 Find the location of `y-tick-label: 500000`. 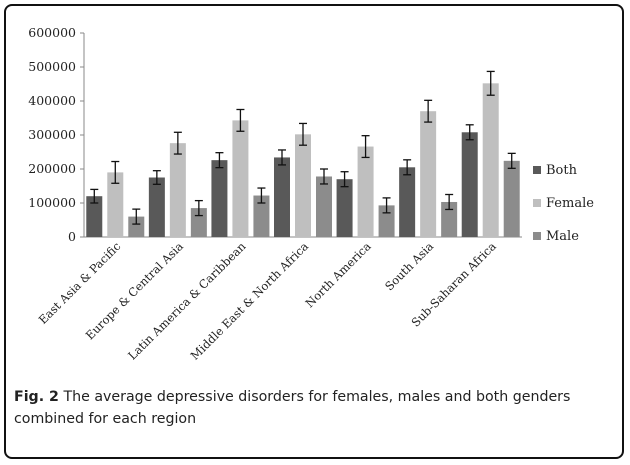

y-tick-label: 500000 is located at coordinates (52, 66).